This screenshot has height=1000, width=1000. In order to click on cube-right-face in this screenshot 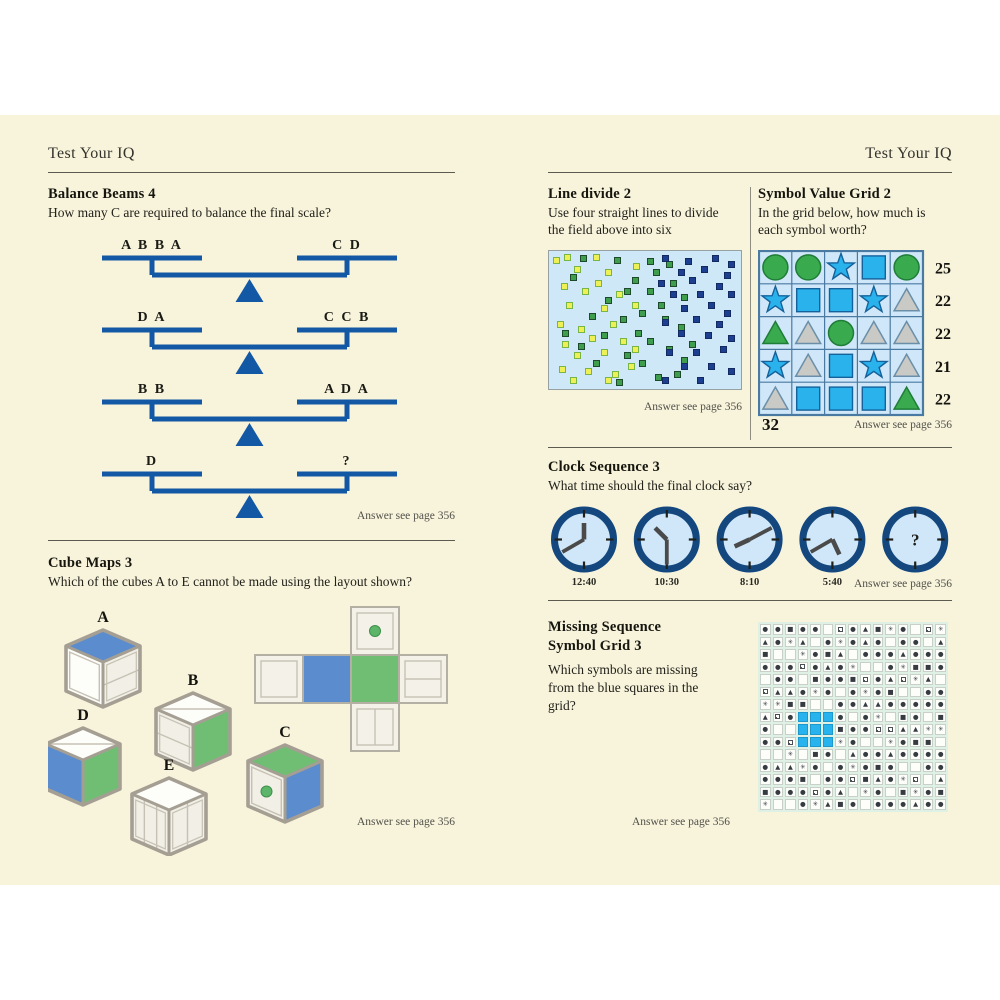, I will do `click(121, 676)`.